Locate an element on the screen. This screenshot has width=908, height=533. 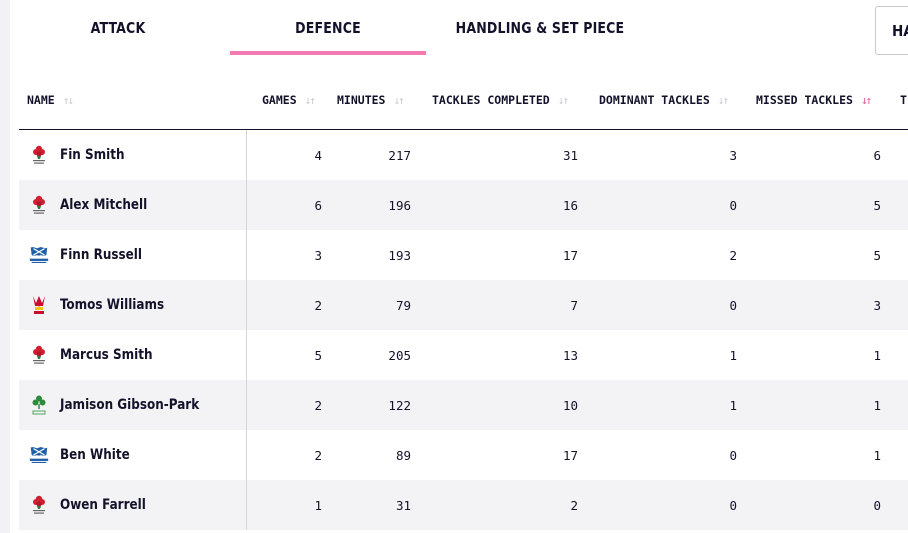
header-dominant-tackles-label: DOMINANT TACKLES is located at coordinates (654, 100).